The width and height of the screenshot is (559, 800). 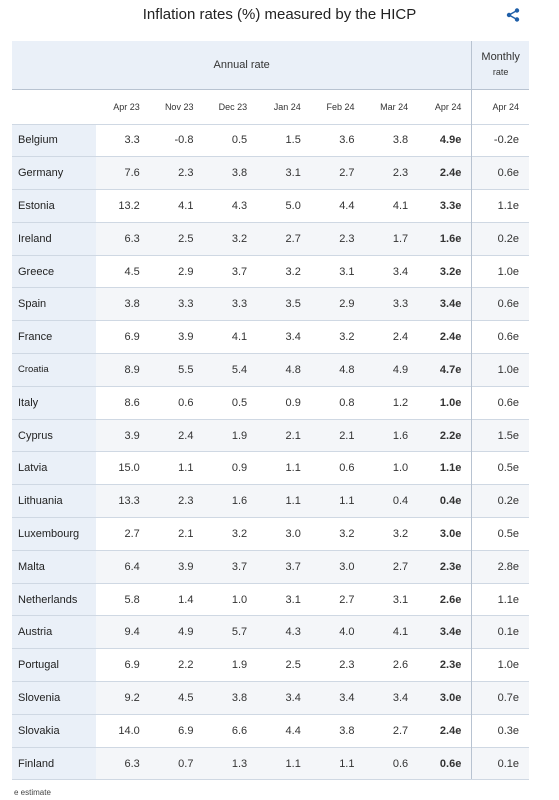 I want to click on column-header: Nov 23, so click(x=176, y=106).